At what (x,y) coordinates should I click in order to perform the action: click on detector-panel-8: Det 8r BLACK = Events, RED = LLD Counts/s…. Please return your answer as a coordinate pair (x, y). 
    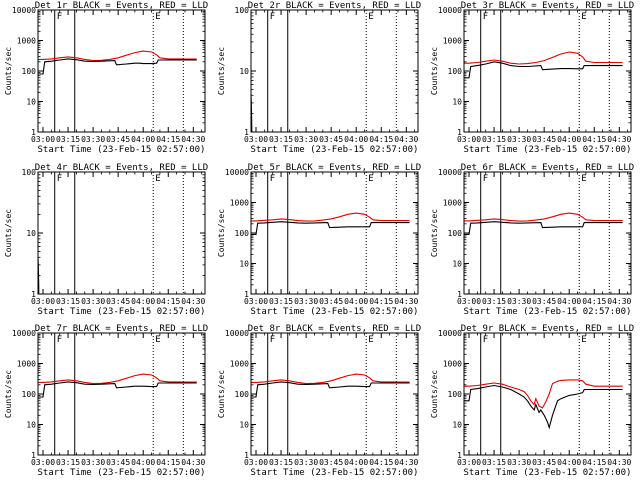
    Looking at the image, I should click on (319, 401).